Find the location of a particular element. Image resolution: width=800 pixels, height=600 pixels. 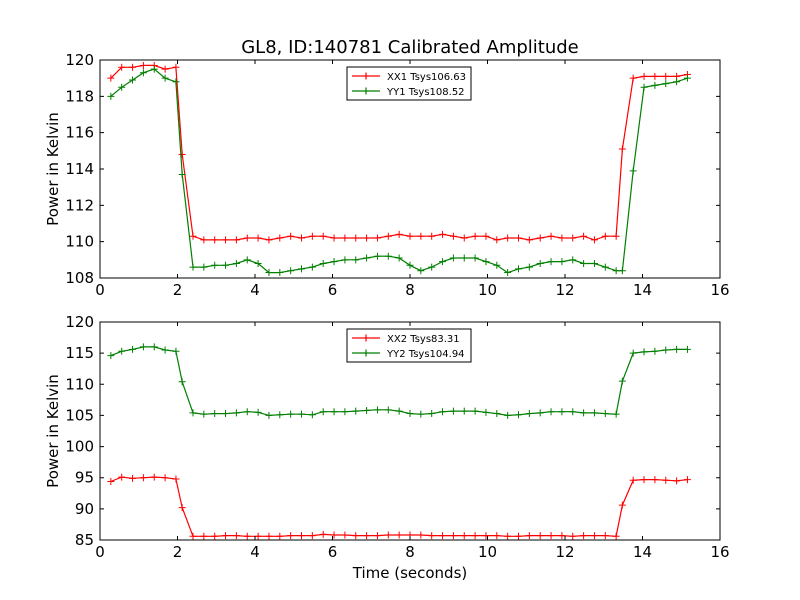

x-tick-label: 4 is located at coordinates (255, 552).